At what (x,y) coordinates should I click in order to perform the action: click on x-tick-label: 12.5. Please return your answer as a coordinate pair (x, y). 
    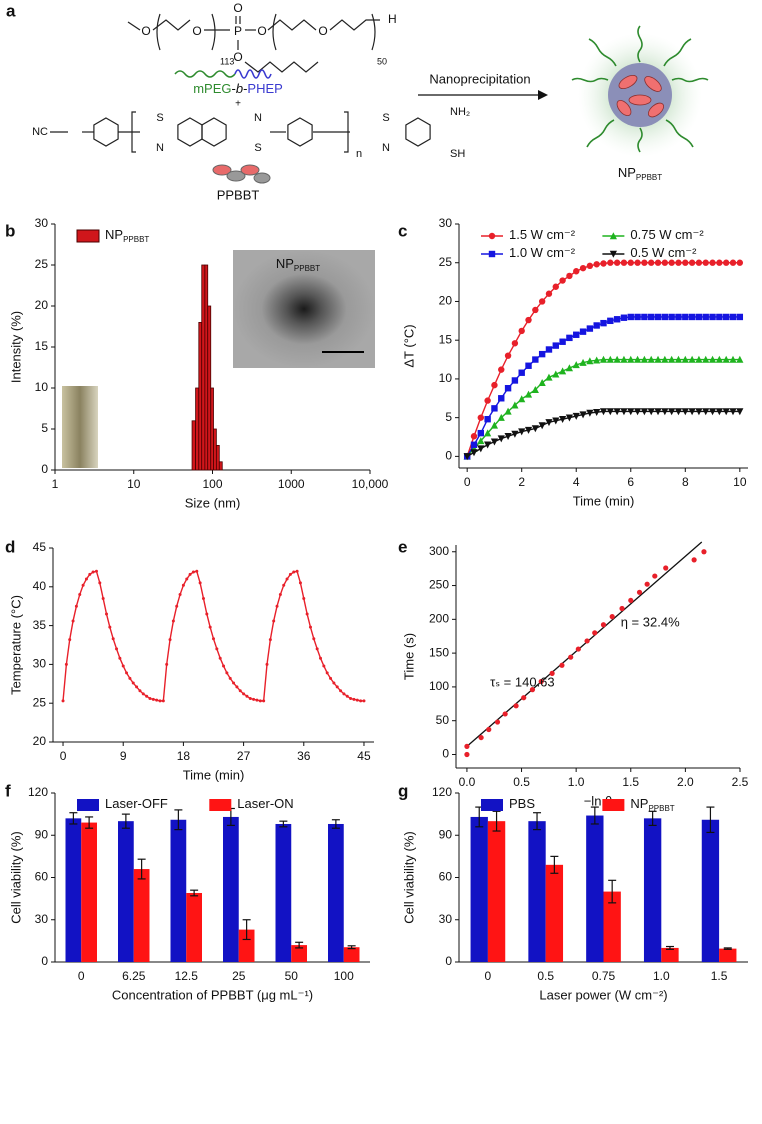
    Looking at the image, I should click on (187, 976).